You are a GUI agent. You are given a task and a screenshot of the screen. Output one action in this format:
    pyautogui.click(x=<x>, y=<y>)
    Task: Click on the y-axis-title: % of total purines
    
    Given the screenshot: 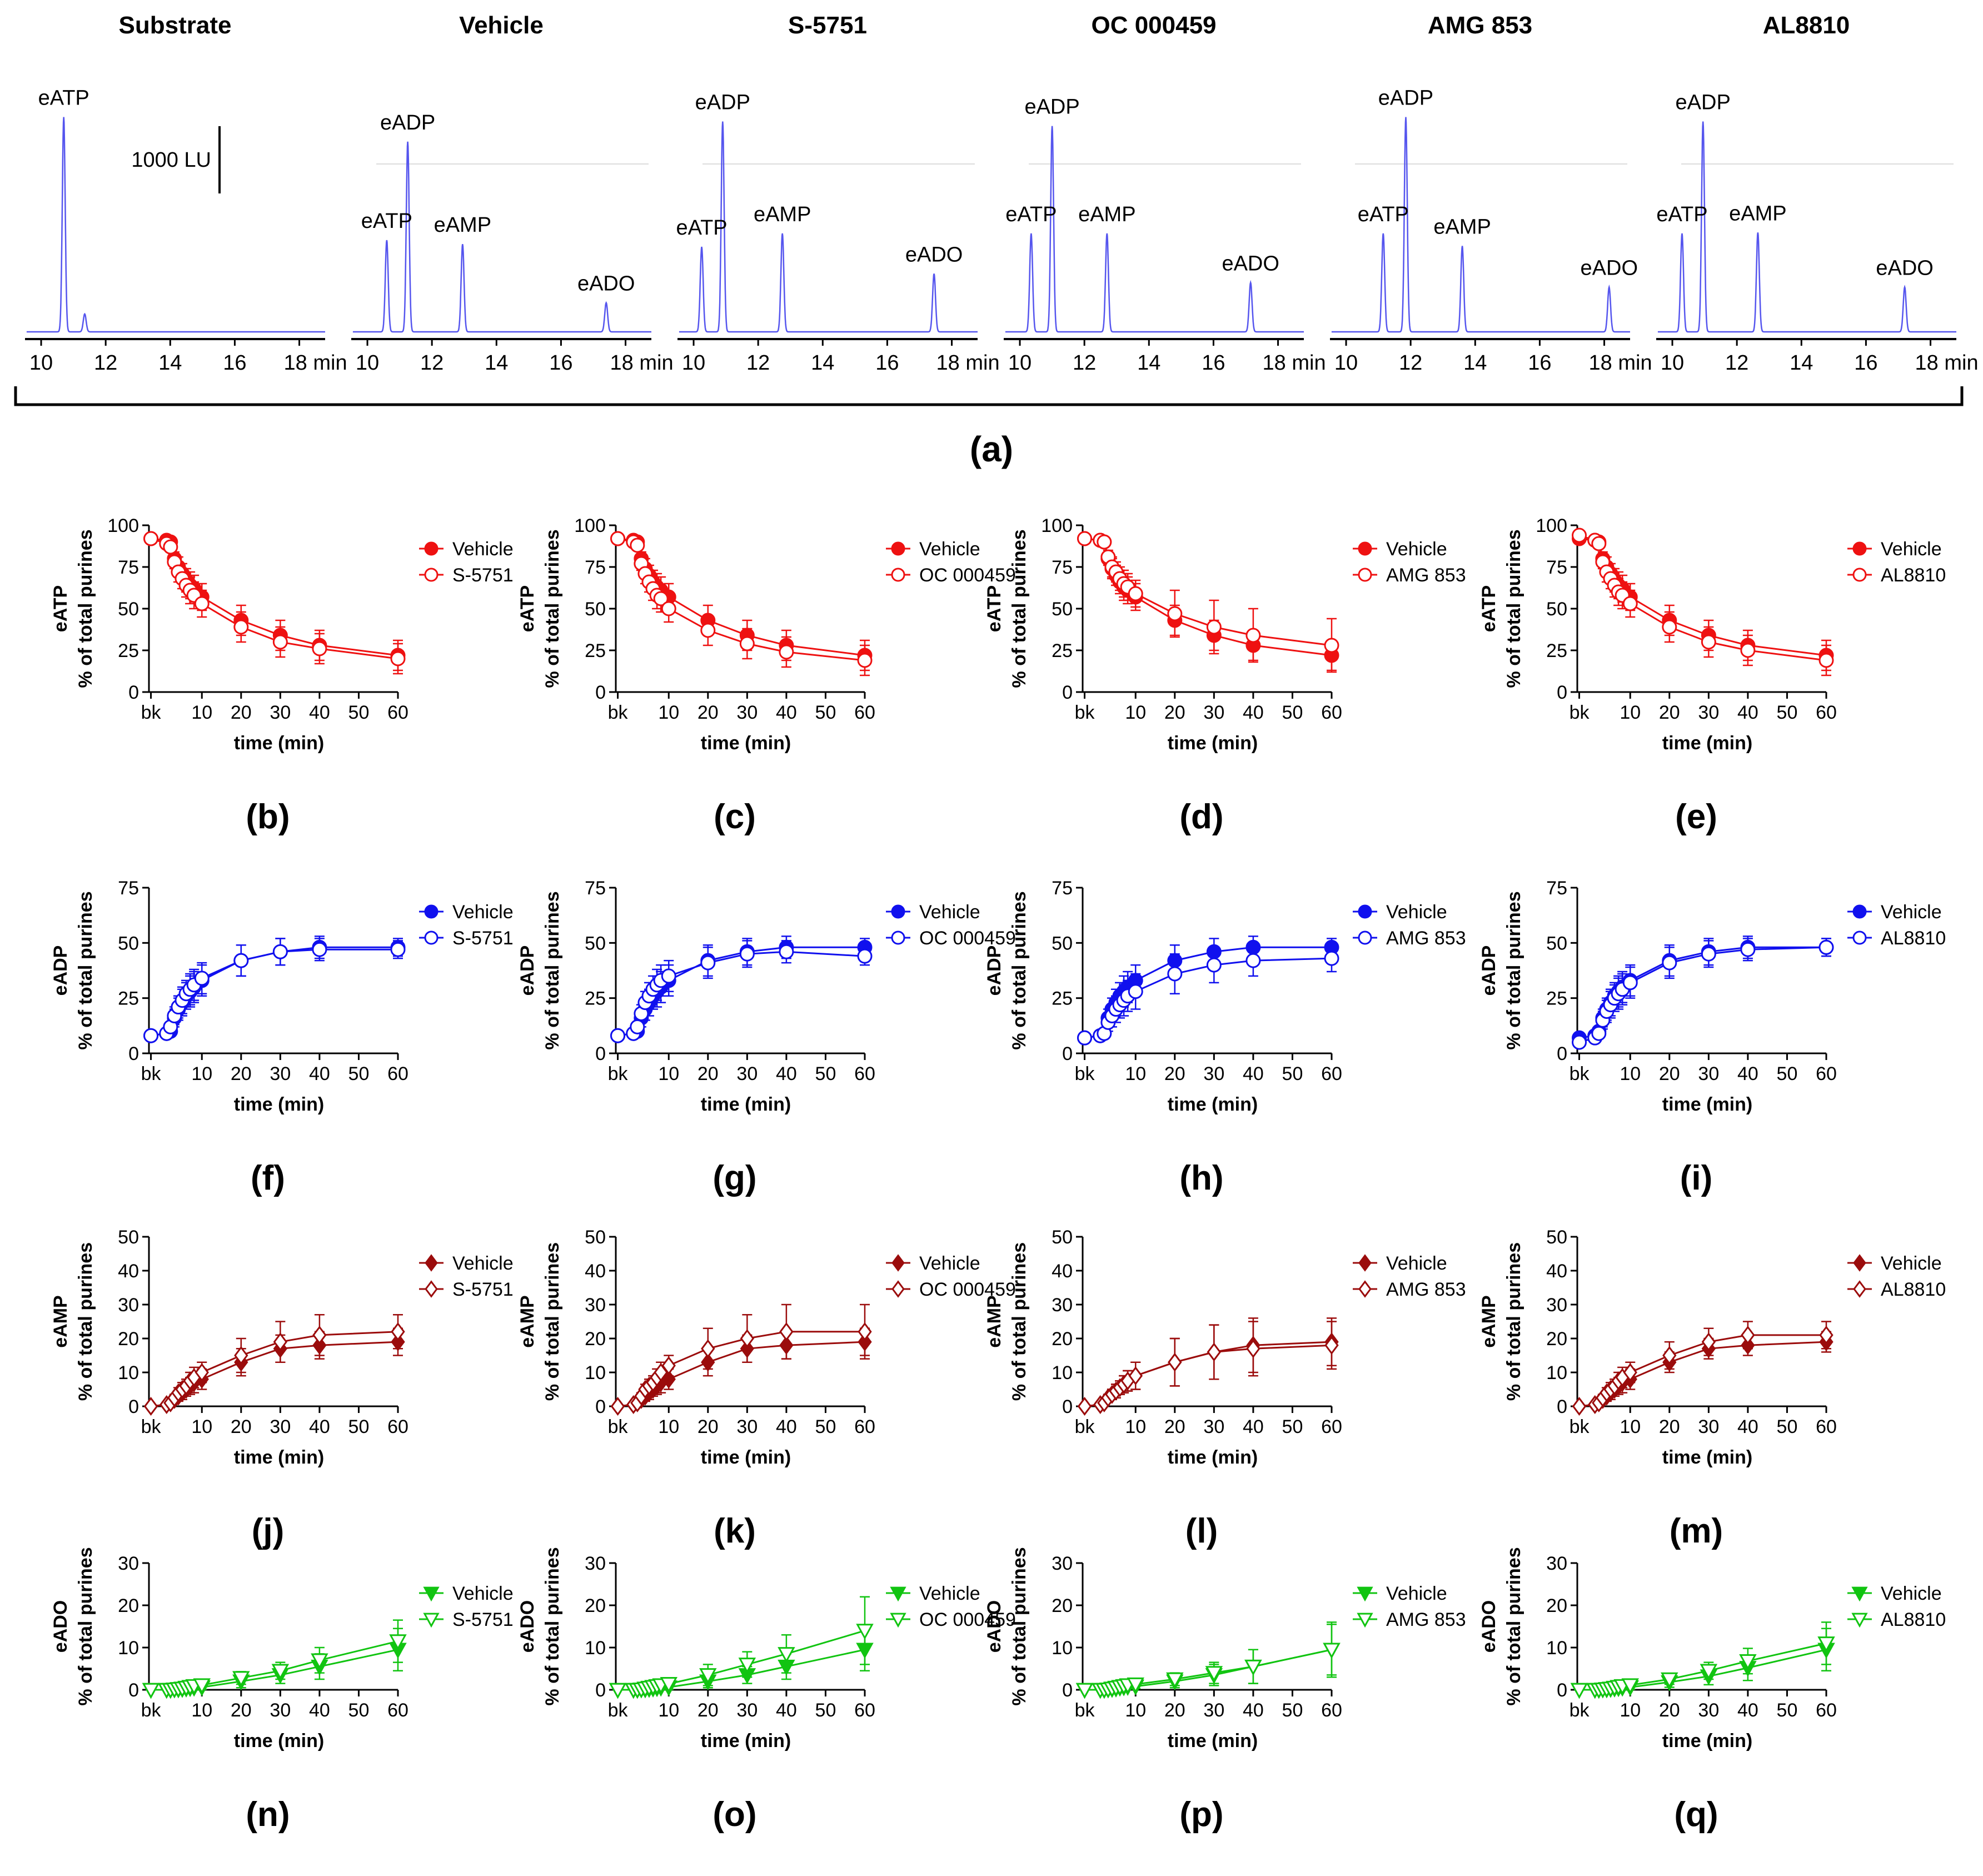 What is the action you would take?
    pyautogui.click(x=552, y=608)
    